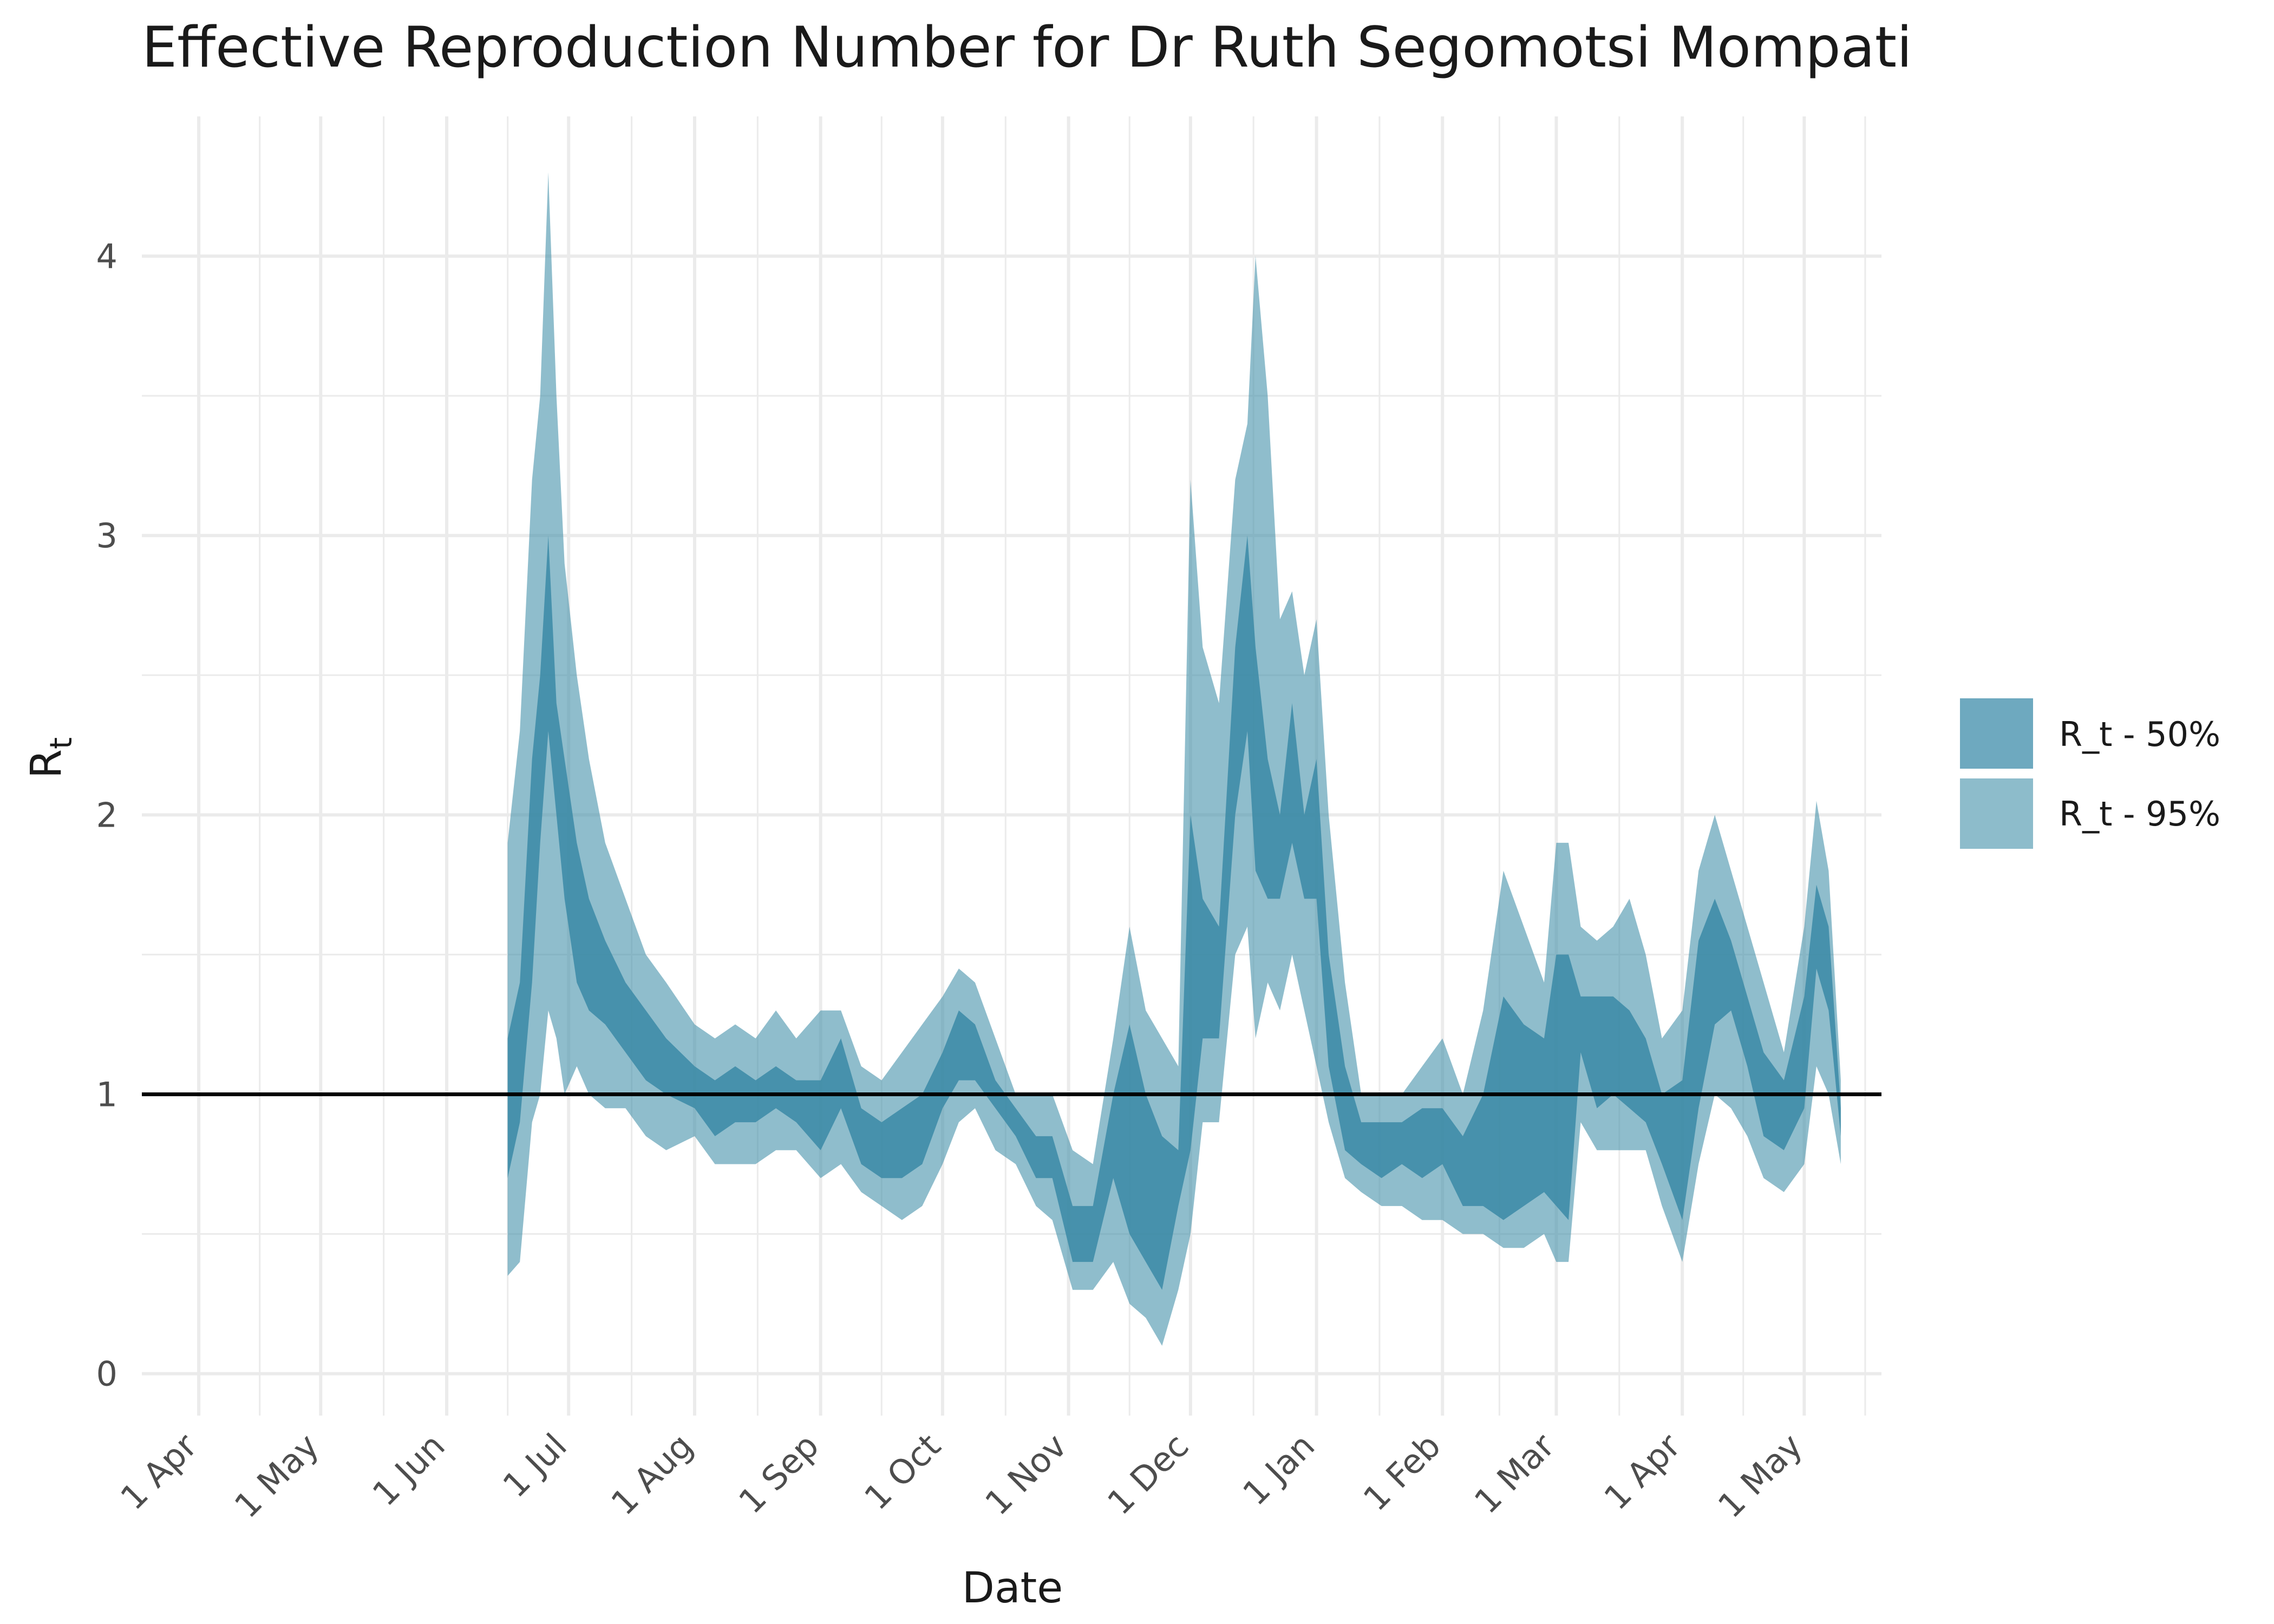 This screenshot has width=2274, height=1624. I want to click on y-axis-title-main: R, so click(47, 763).